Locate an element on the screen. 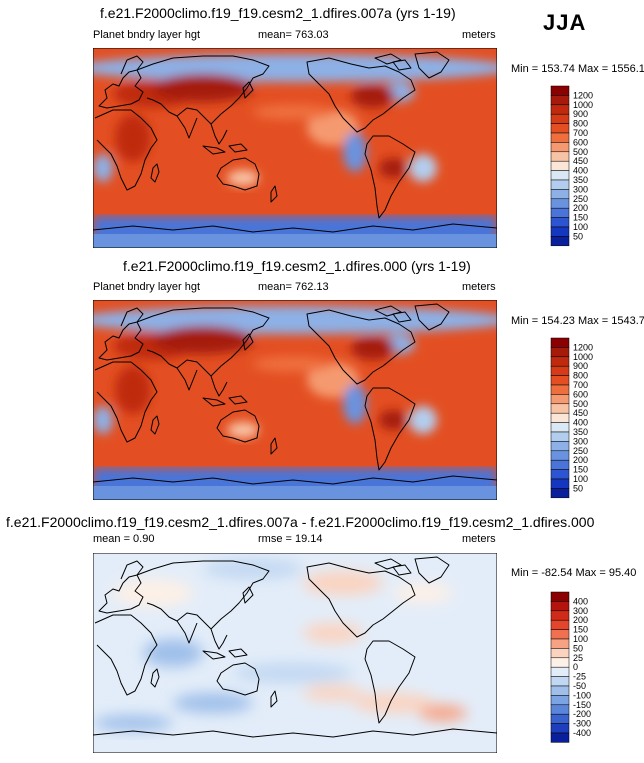 This screenshot has width=644, height=763. colorbar-tick-label: -200 is located at coordinates (582, 714).